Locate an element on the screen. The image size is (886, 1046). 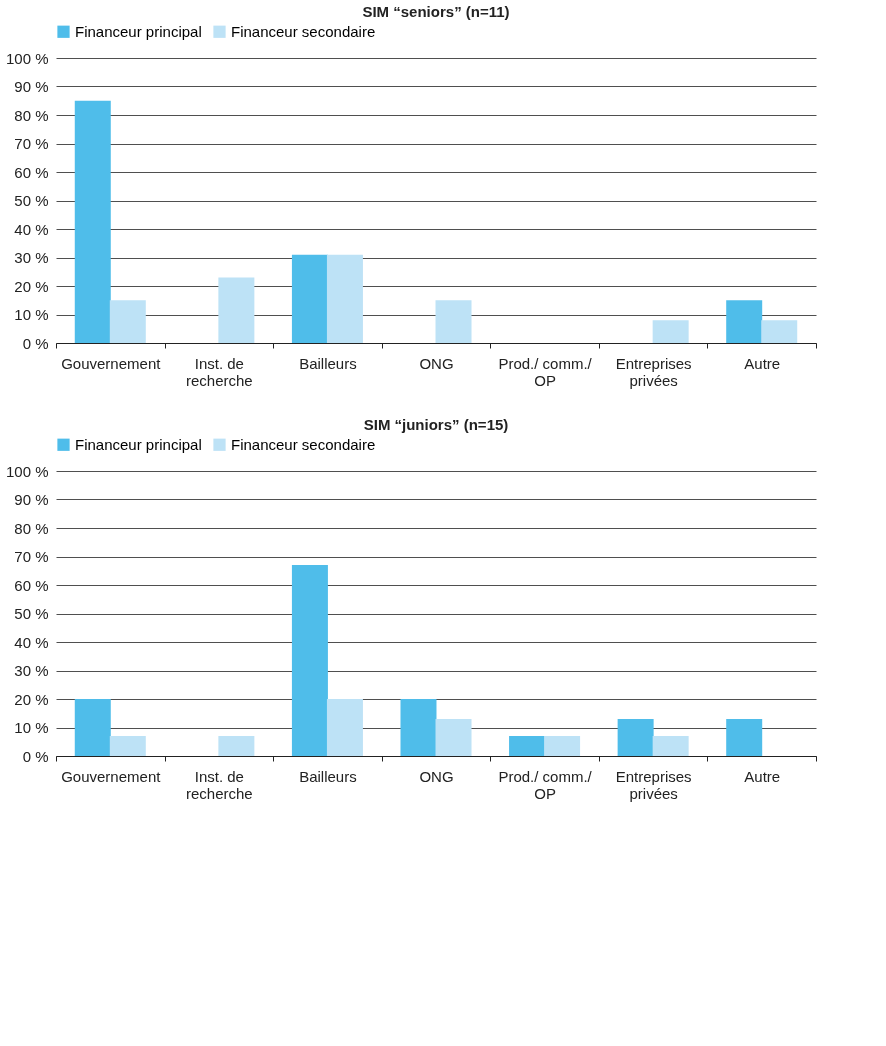
chart-title: SIM “juniors” (n=15) is located at coordinates (436, 424).